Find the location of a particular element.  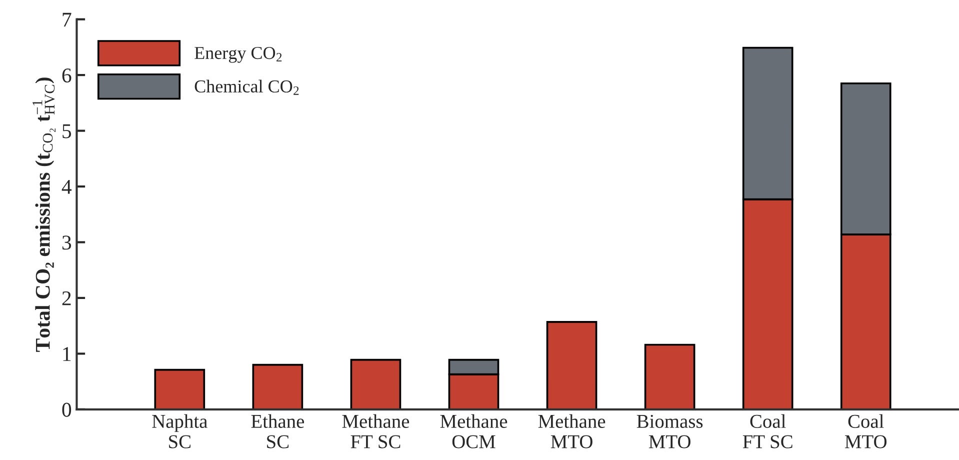

y-tick-label: 1 is located at coordinates (67, 354).